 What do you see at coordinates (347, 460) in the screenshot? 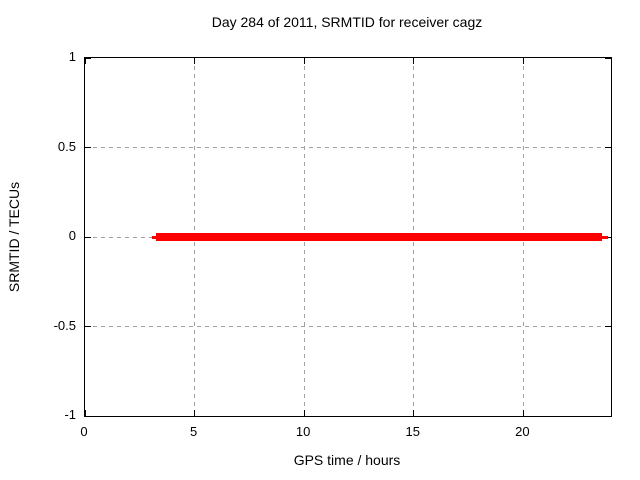
I see `x-axis-label: GPS time / hours` at bounding box center [347, 460].